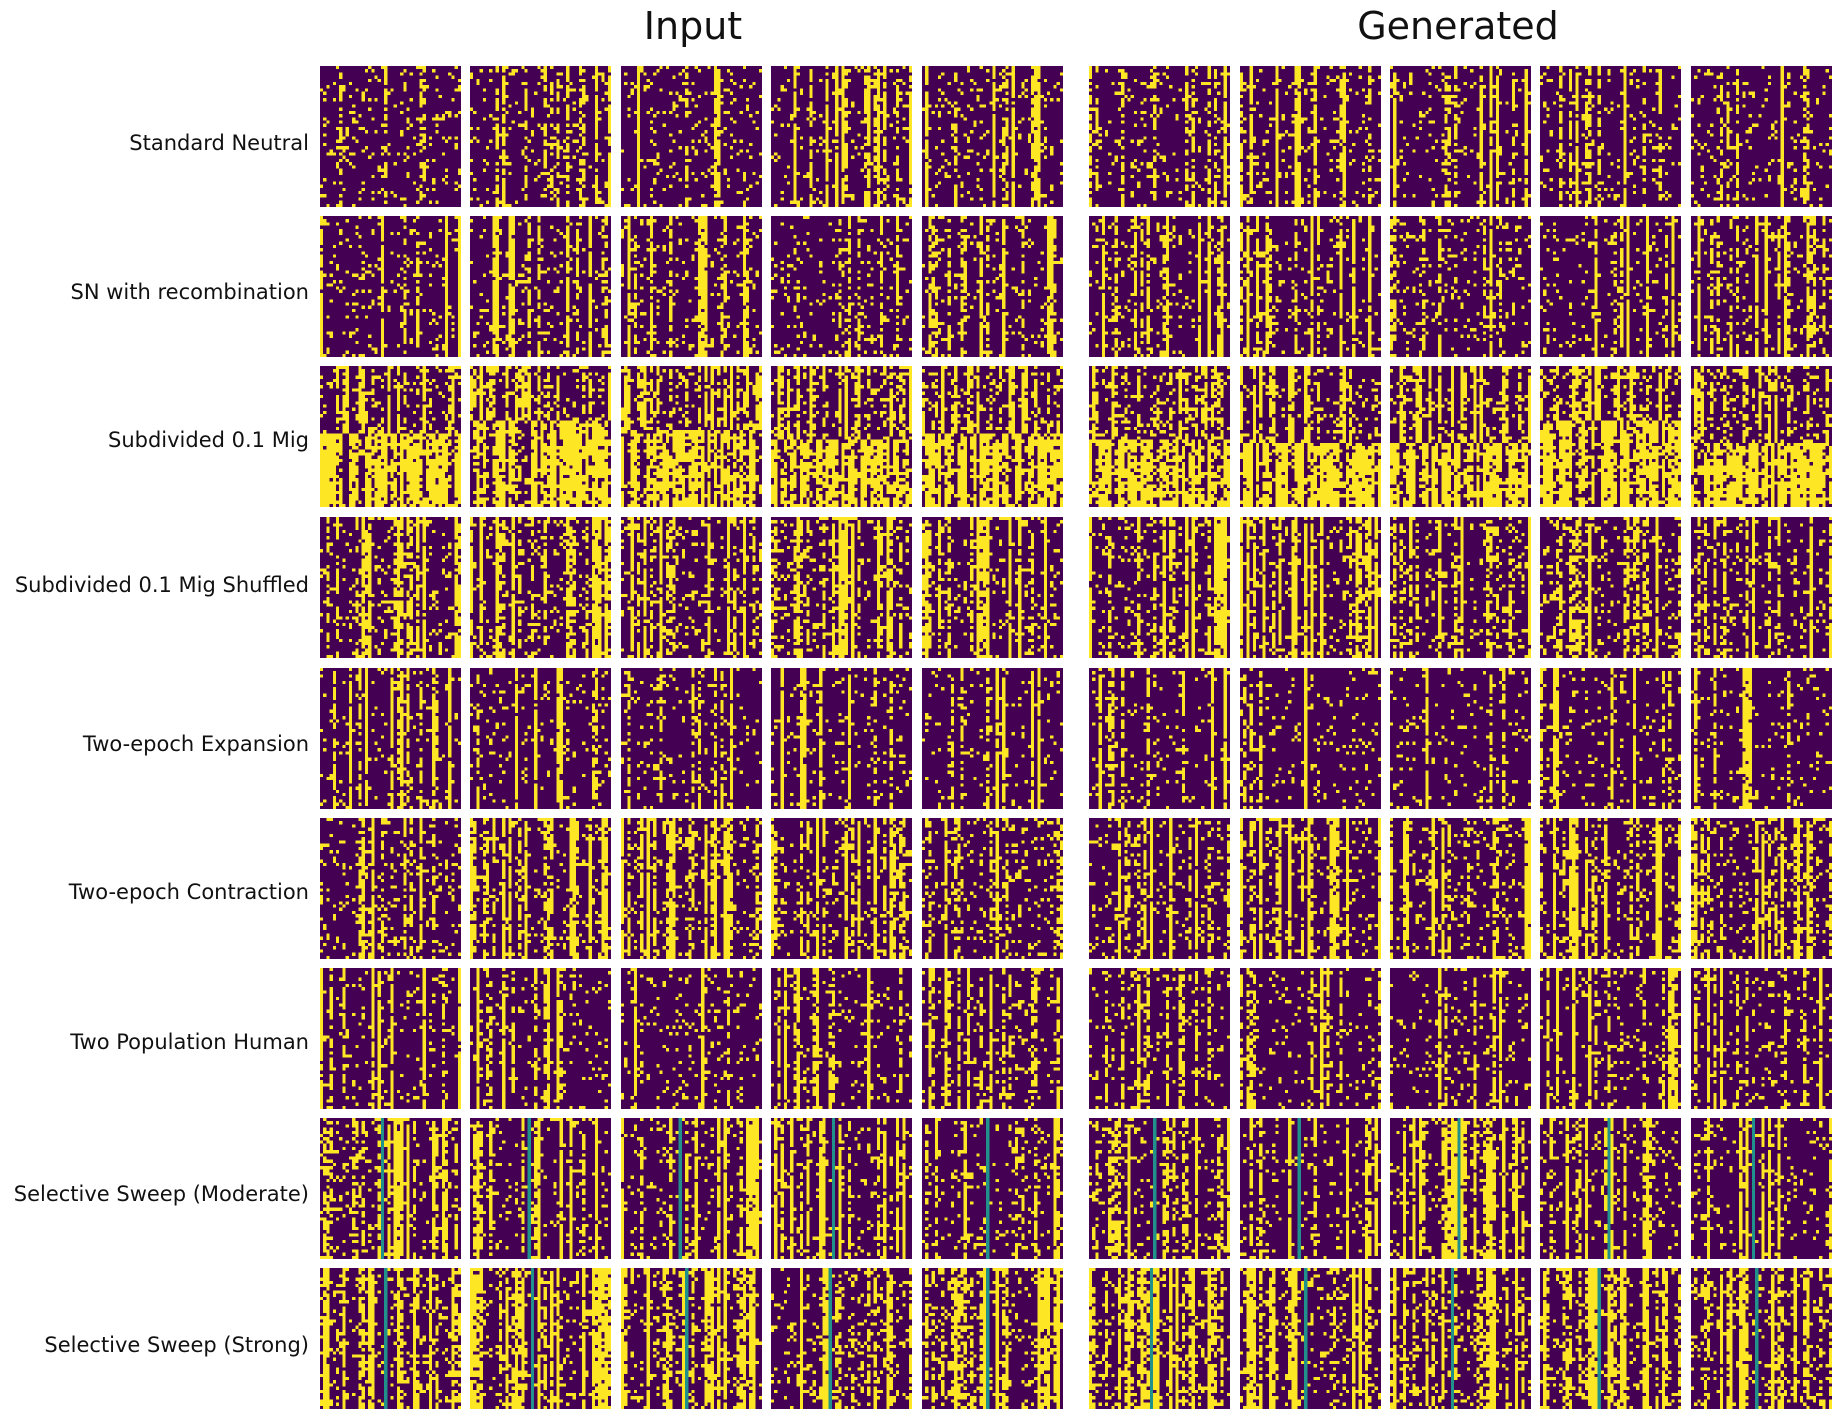 The height and width of the screenshot is (1412, 1843). Describe the element at coordinates (189, 1042) in the screenshot. I see `row-label: Two Population Human` at that location.